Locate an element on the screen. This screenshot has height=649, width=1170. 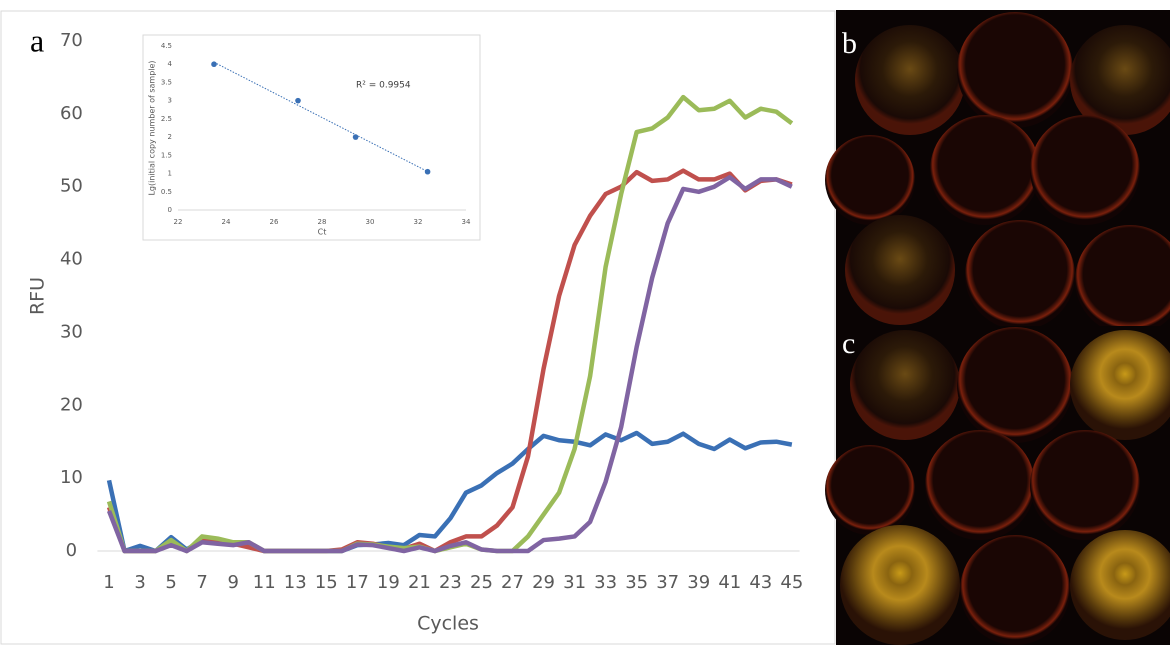
y-tick-label: 50 is located at coordinates (71, 186).